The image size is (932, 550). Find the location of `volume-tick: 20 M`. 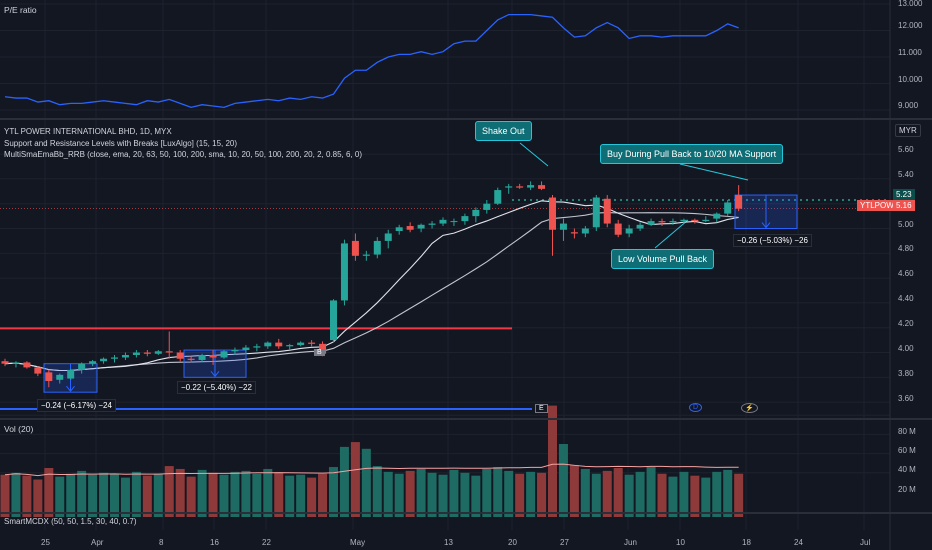

volume-tick: 20 M is located at coordinates (907, 489).